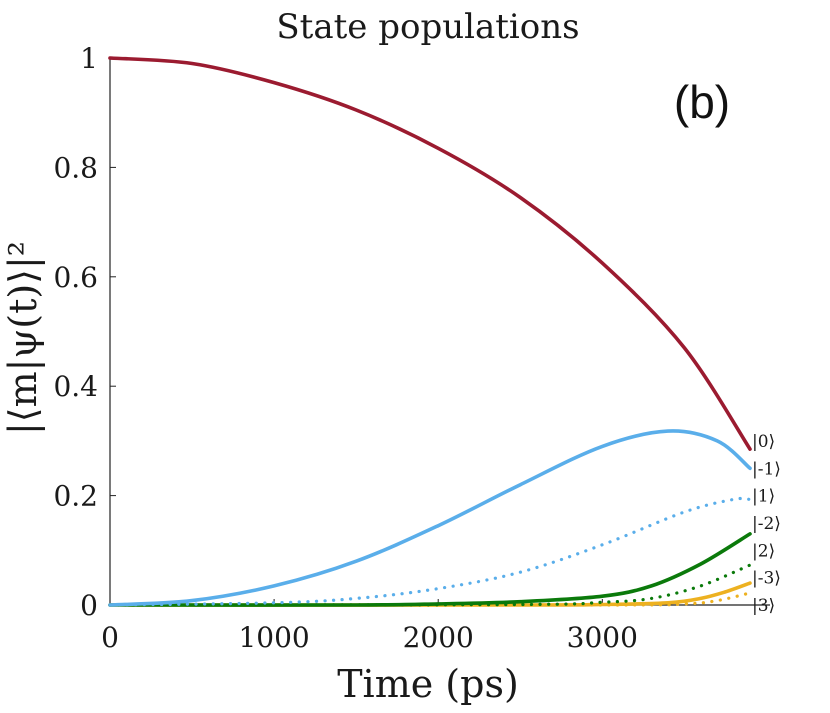  I want to click on x-tick-label: 0, so click(110, 637).